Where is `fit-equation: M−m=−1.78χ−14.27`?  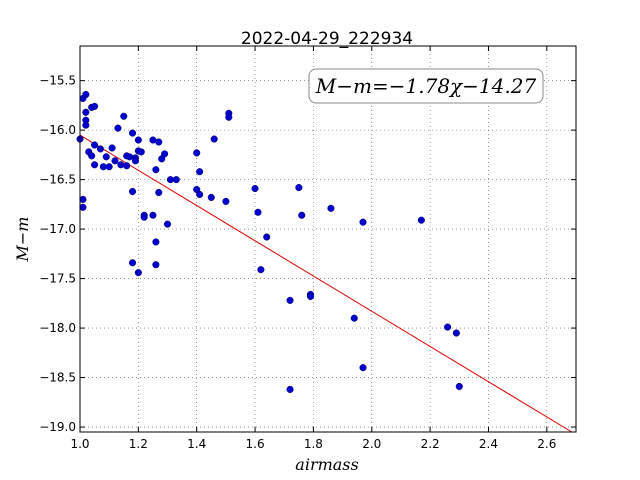
fit-equation: M−m=−1.78χ−14.27 is located at coordinates (426, 86).